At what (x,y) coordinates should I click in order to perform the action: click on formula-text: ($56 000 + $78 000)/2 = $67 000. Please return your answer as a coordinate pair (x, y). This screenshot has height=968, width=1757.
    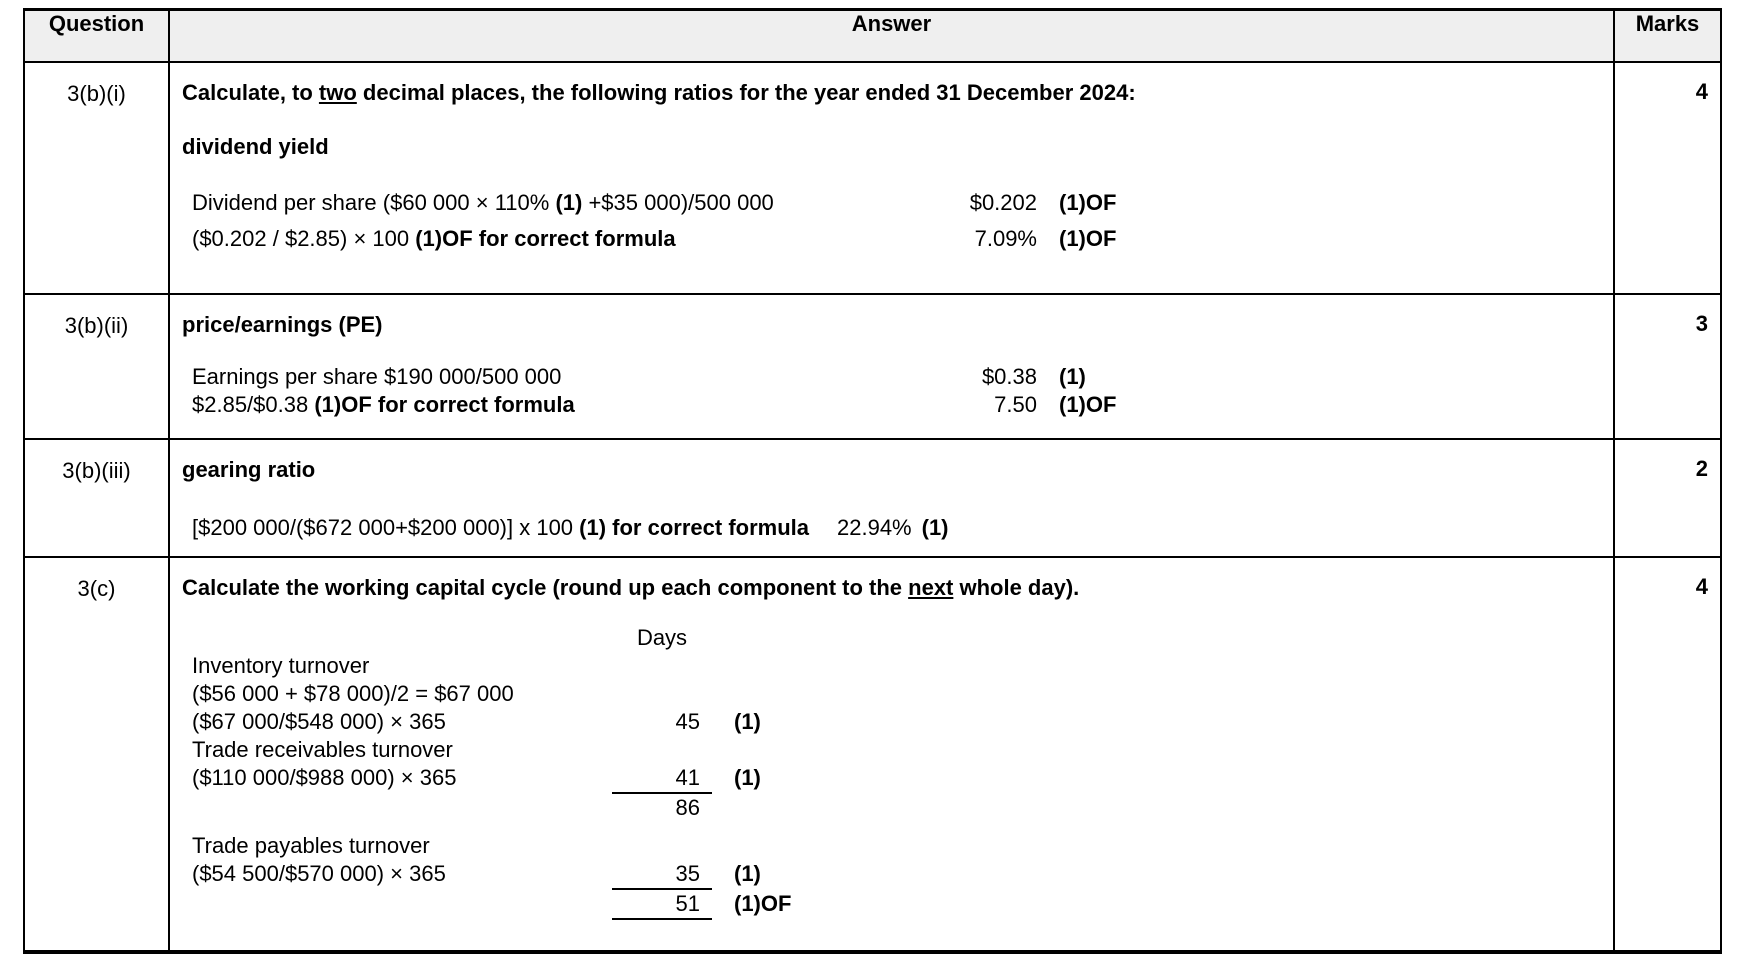
    Looking at the image, I should click on (353, 693).